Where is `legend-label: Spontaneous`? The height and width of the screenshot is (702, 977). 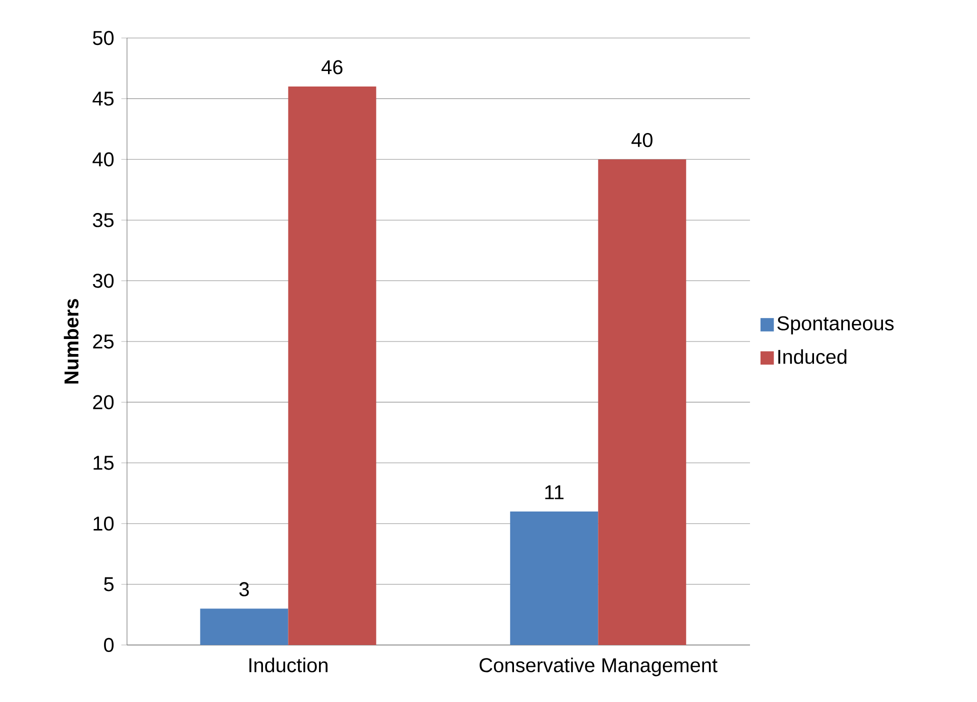 legend-label: Spontaneous is located at coordinates (835, 325).